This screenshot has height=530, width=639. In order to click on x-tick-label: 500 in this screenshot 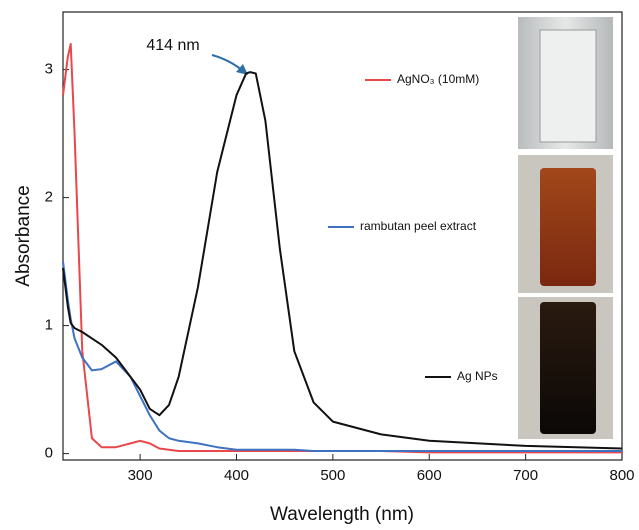, I will do `click(332, 475)`.